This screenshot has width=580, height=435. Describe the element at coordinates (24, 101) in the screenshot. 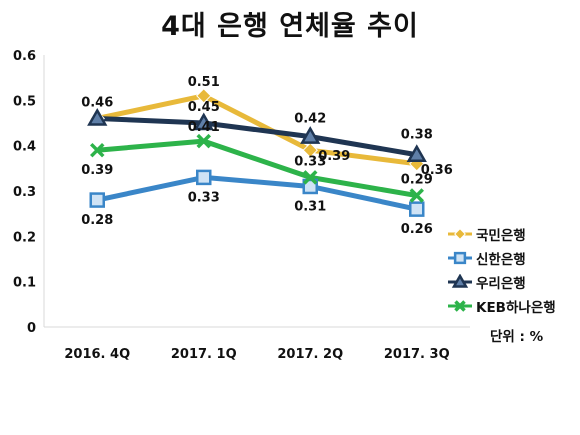

I see `y-tick-label: 0.5` at that location.